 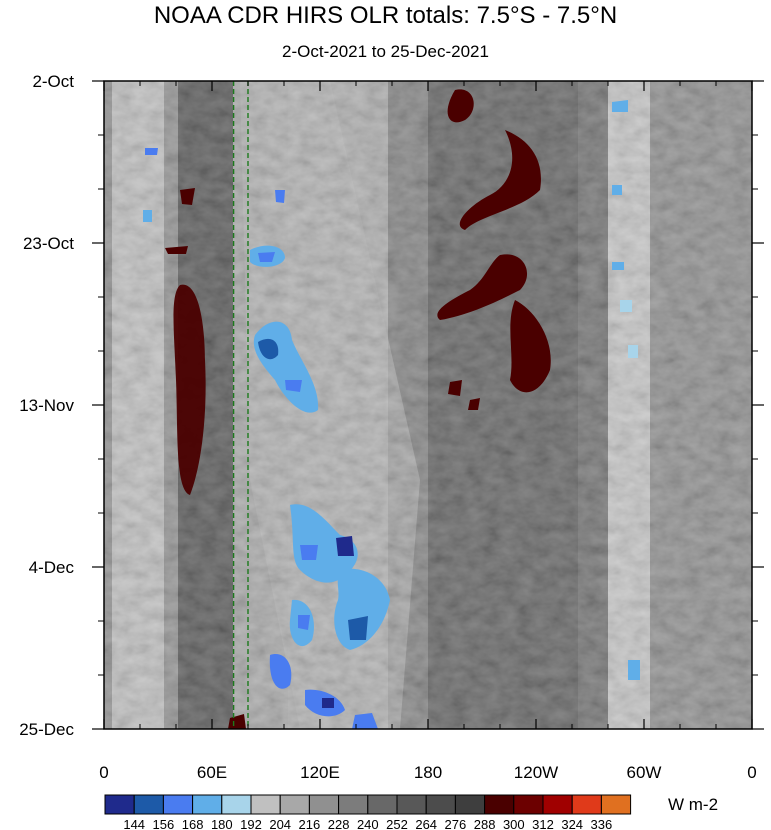 What do you see at coordinates (53, 81) in the screenshot?
I see `y-tick-label: 2-Oct` at bounding box center [53, 81].